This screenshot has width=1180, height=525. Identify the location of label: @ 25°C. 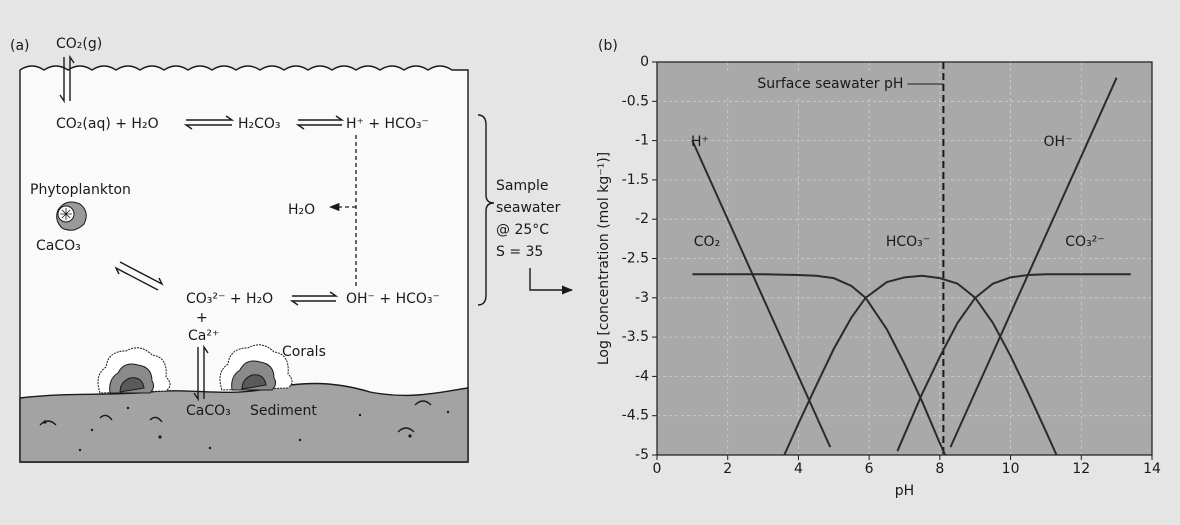
(522, 230).